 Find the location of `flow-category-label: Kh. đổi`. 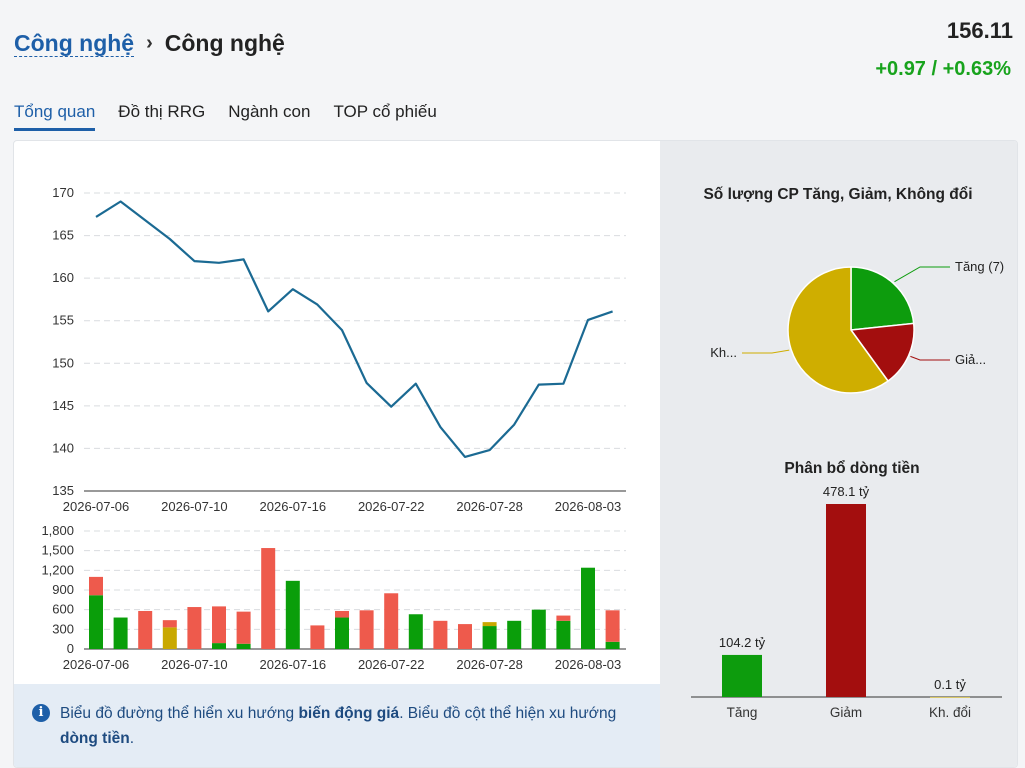

flow-category-label: Kh. đổi is located at coordinates (950, 712).